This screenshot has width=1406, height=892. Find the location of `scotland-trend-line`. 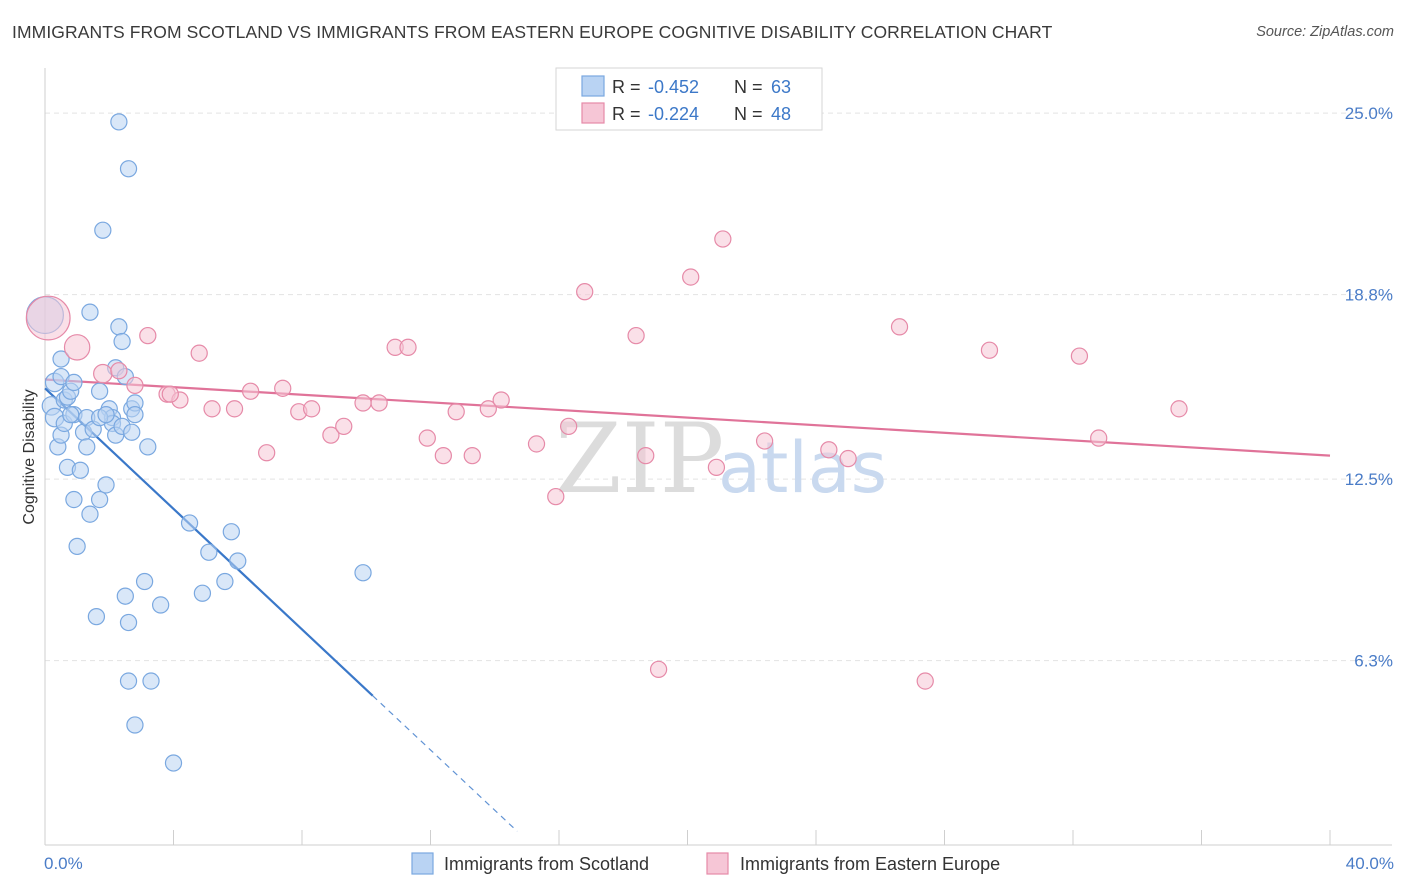

scotland-trend-line is located at coordinates (209, 542).